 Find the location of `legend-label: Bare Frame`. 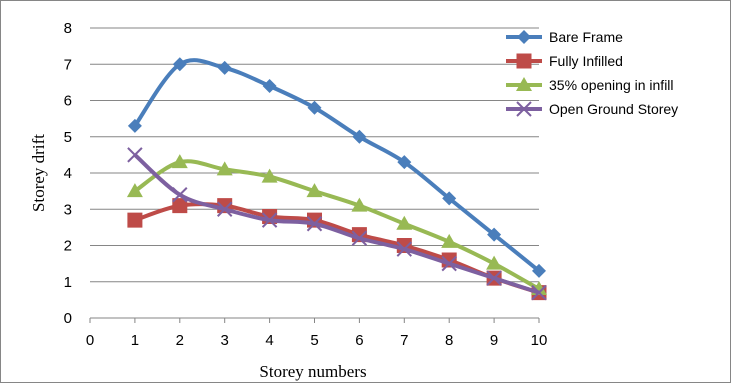

legend-label: Bare Frame is located at coordinates (586, 37).